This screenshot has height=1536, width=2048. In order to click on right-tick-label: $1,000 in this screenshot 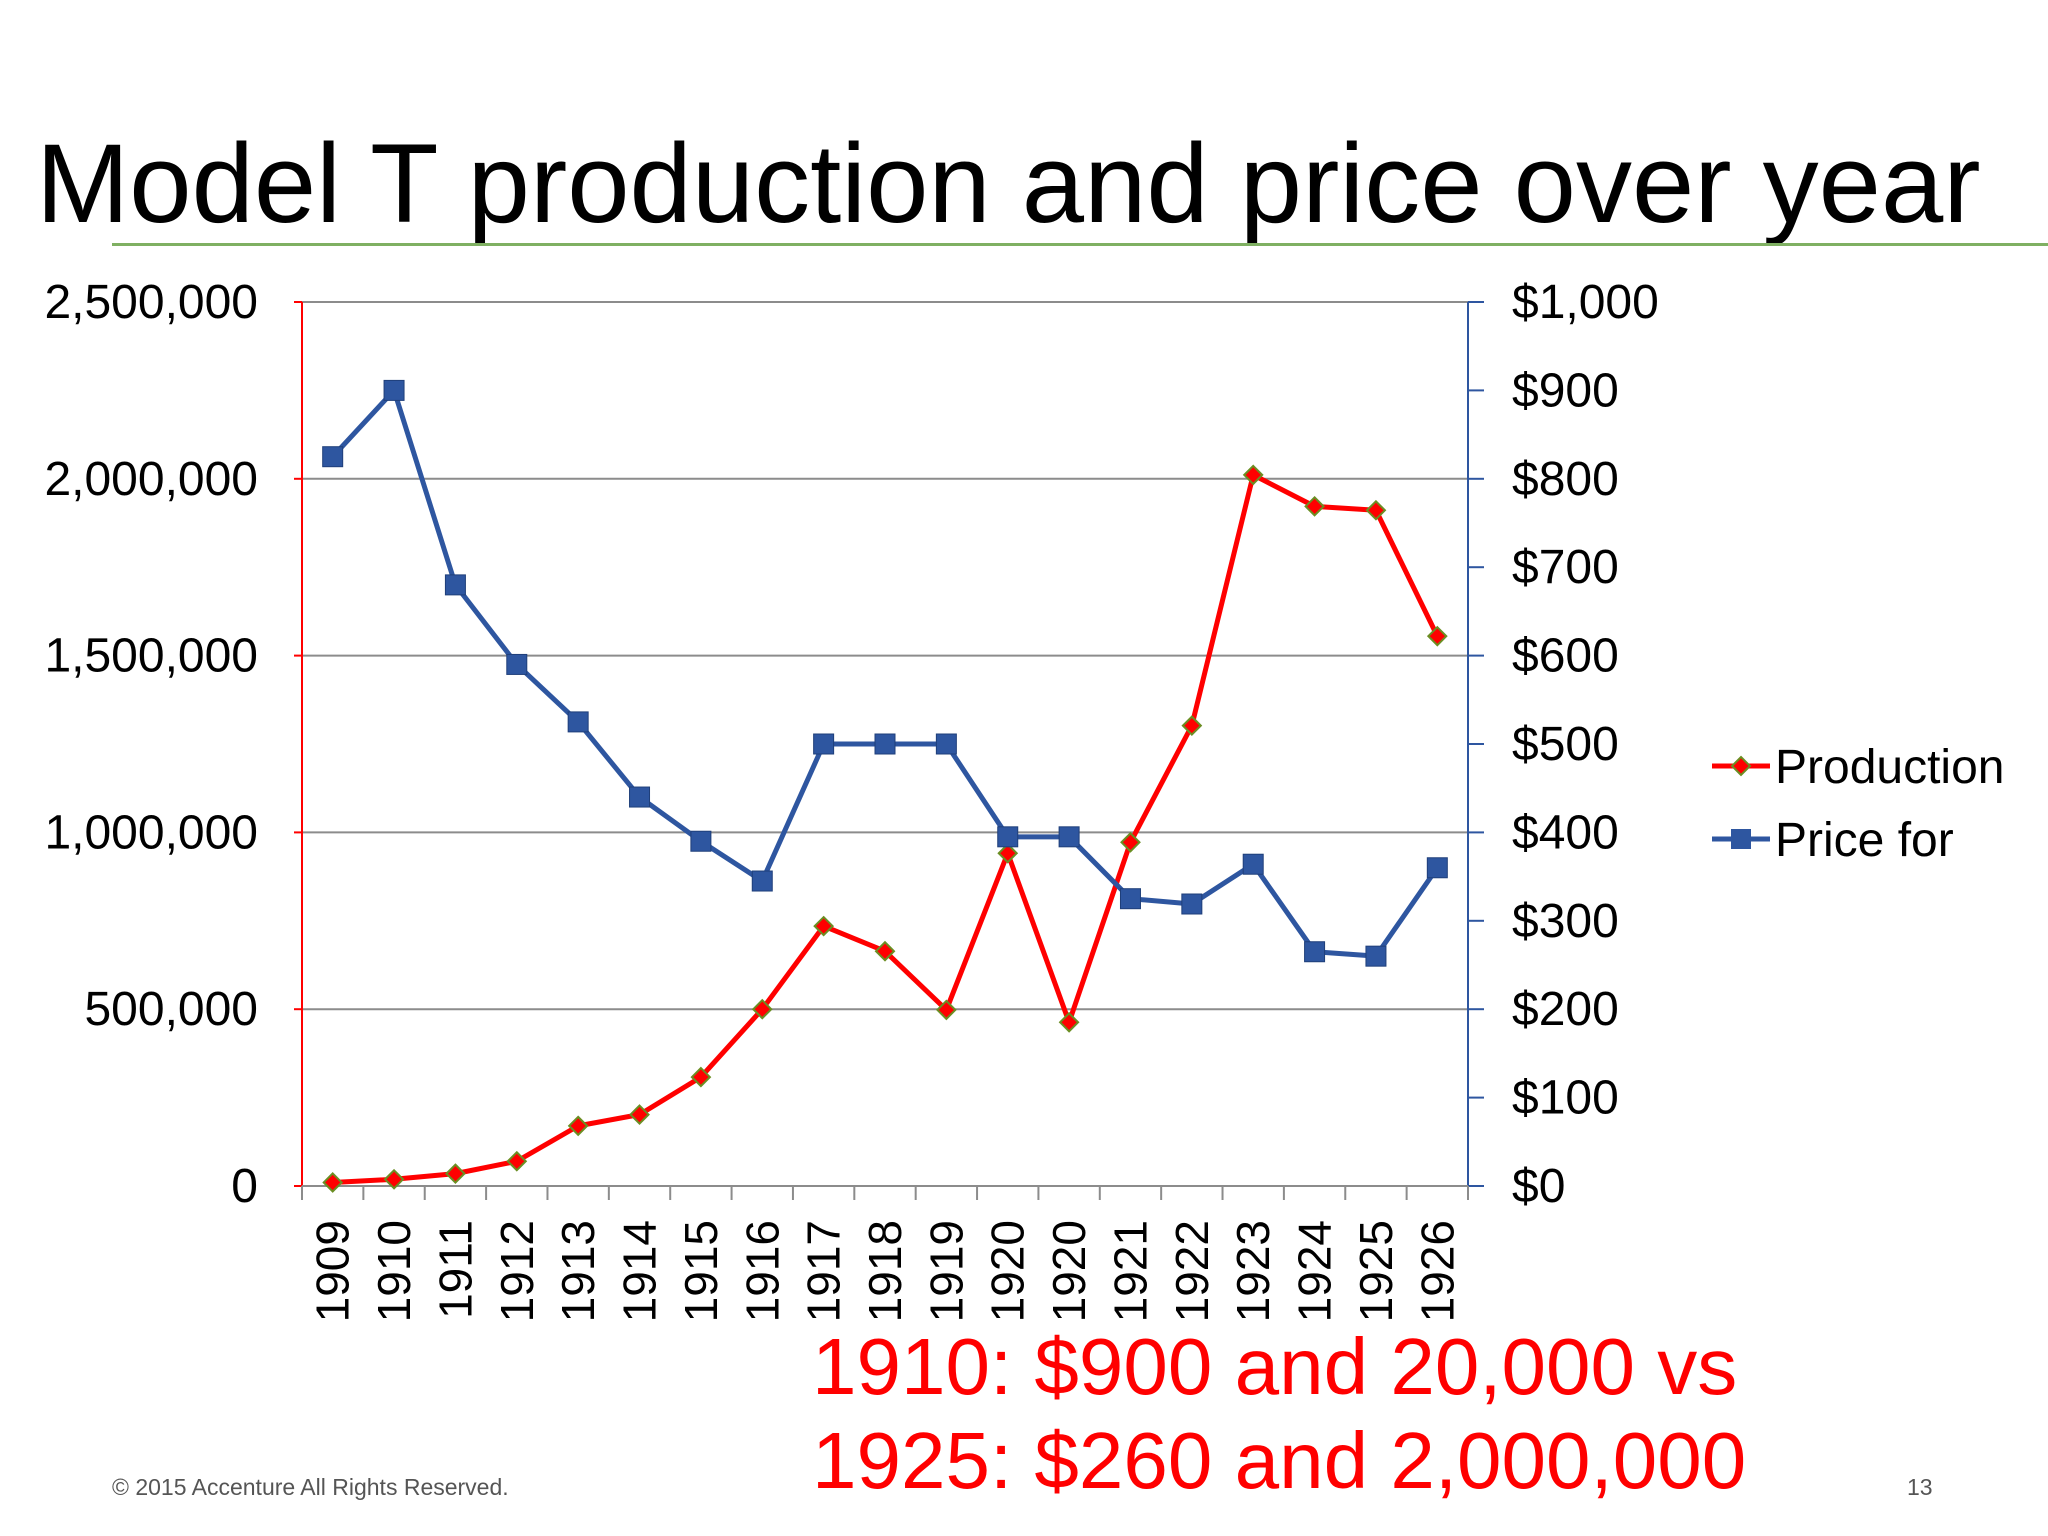, I will do `click(1585, 302)`.